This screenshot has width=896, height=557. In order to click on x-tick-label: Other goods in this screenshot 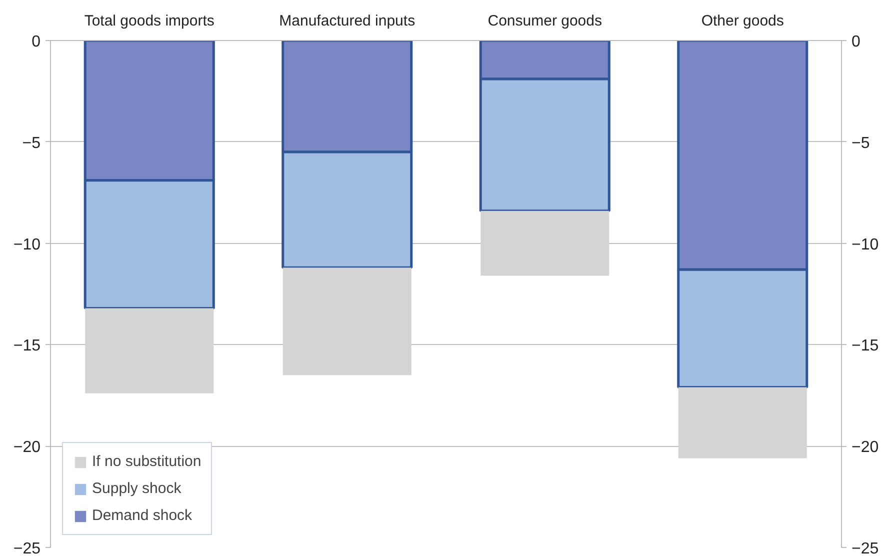, I will do `click(742, 21)`.